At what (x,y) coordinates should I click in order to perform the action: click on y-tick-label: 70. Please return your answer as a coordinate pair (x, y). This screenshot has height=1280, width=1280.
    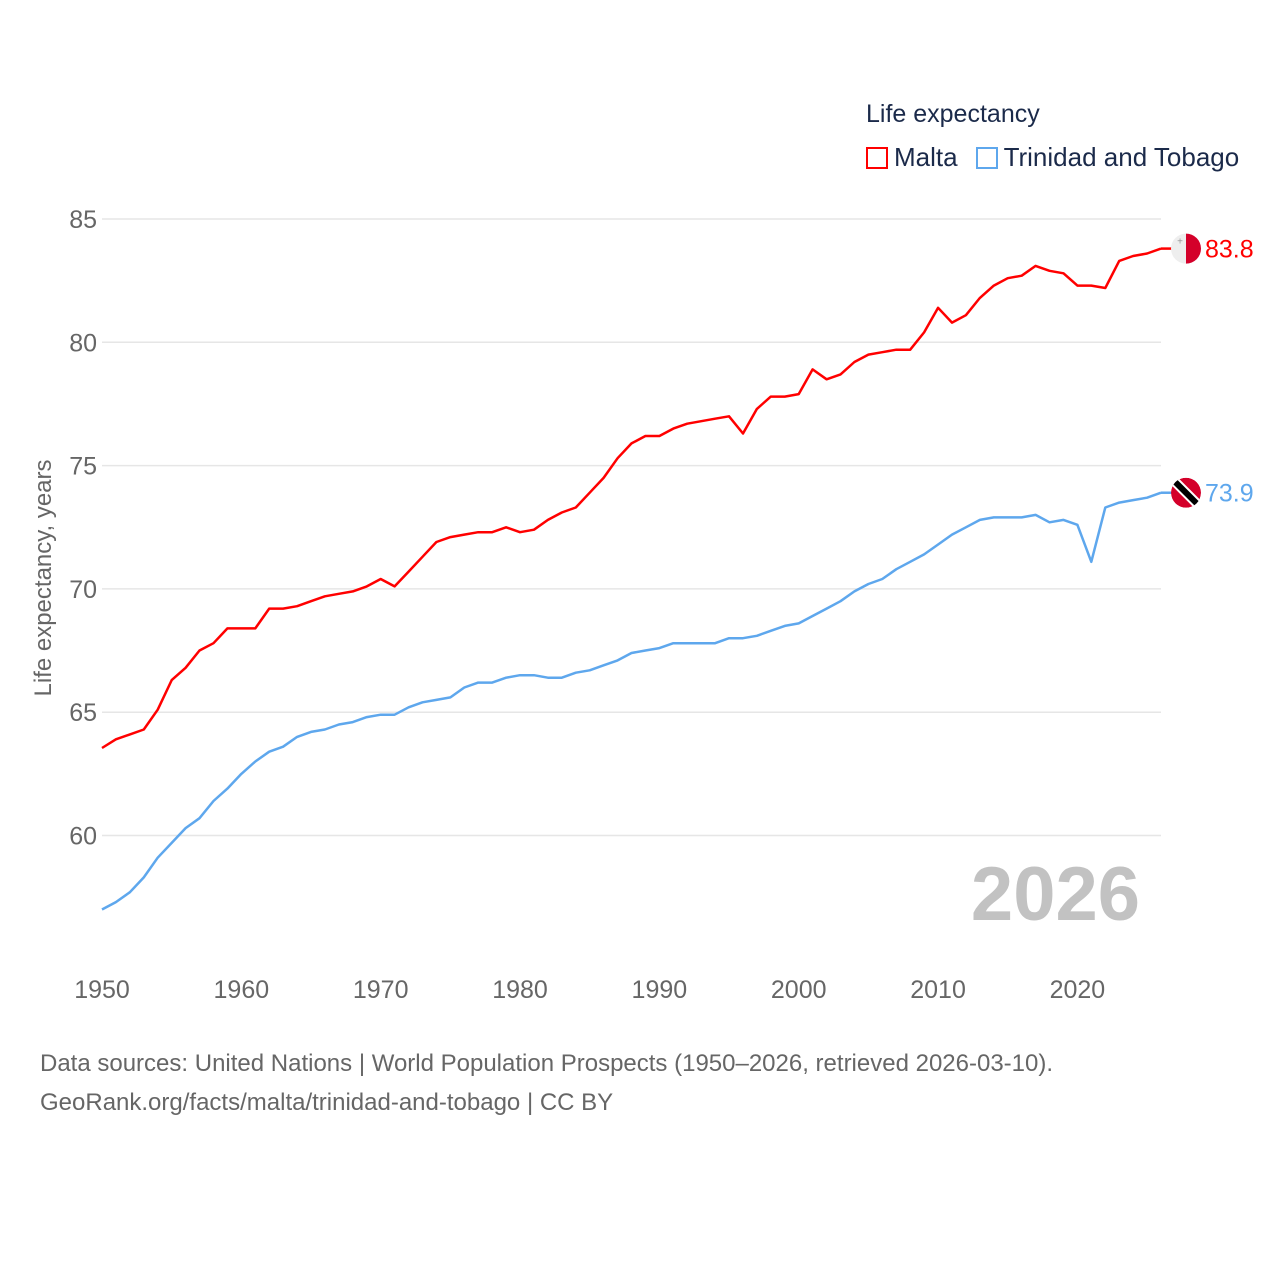
    Looking at the image, I should click on (83, 590).